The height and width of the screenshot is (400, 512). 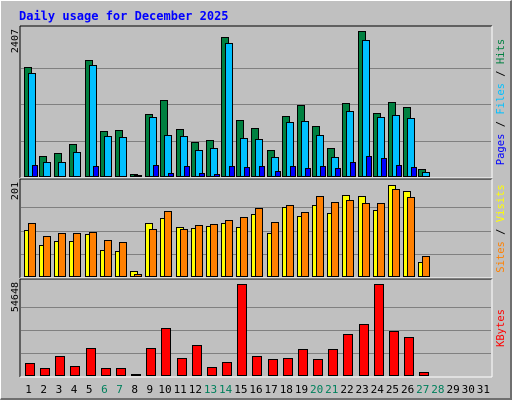 I want to click on x-tick-label: 5, so click(x=89, y=389).